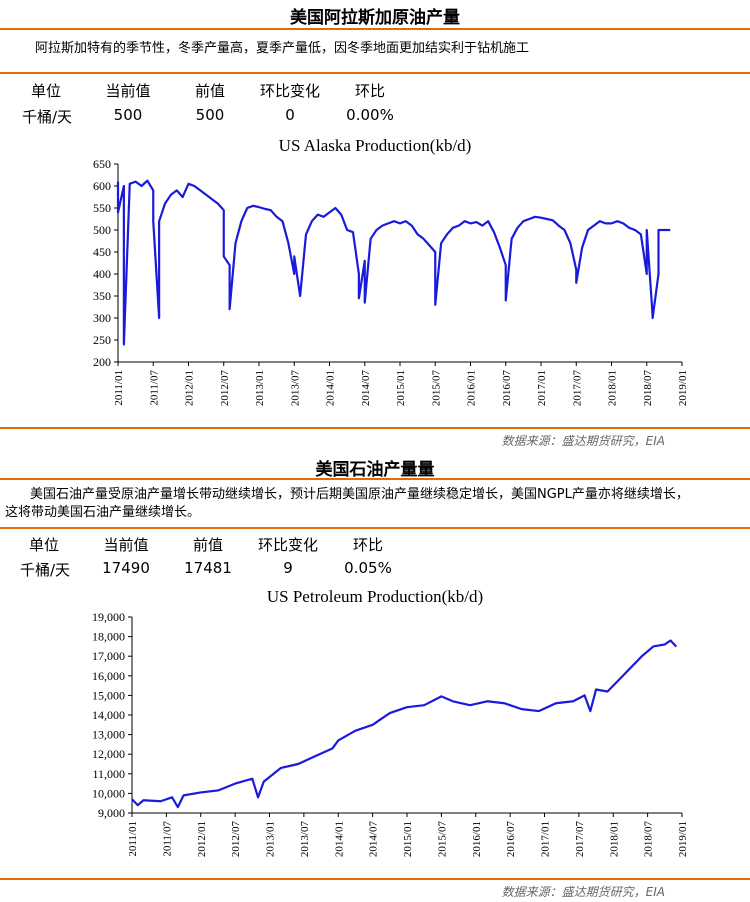 This screenshot has height=902, width=750. What do you see at coordinates (108, 656) in the screenshot?
I see `y-tick-label: 17,000` at bounding box center [108, 656].